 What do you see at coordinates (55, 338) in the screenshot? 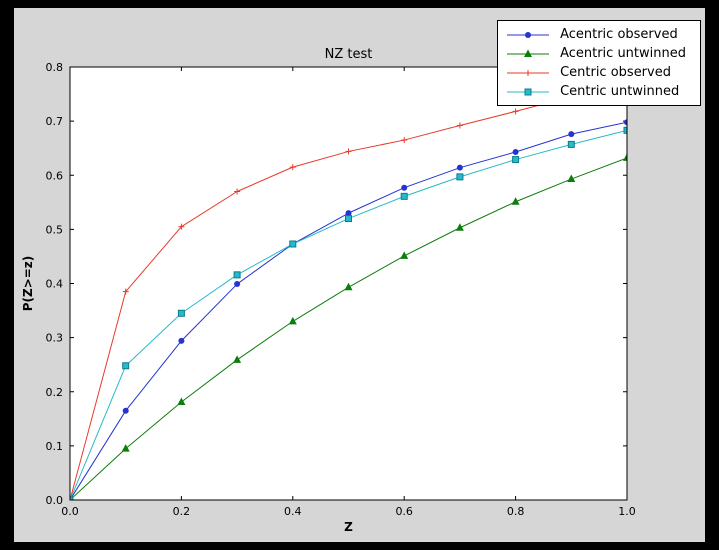
I see `y-tick-label: 0.3` at bounding box center [55, 338].